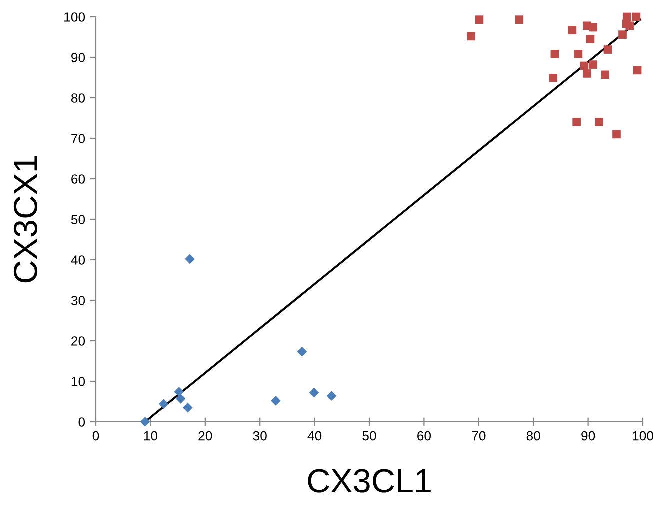 The width and height of the screenshot is (653, 507). I want to click on y-tick-label: 70, so click(79, 139).